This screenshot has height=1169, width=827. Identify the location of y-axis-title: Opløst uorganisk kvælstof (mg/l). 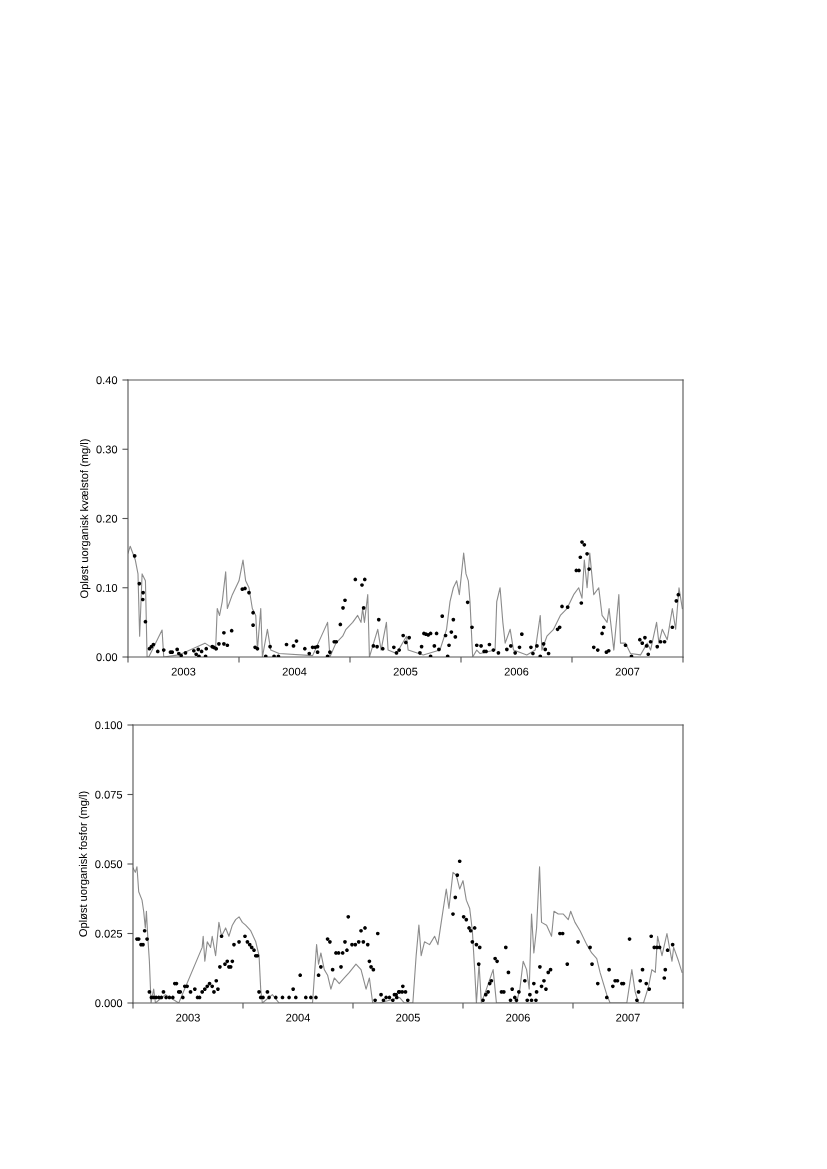
(85, 518).